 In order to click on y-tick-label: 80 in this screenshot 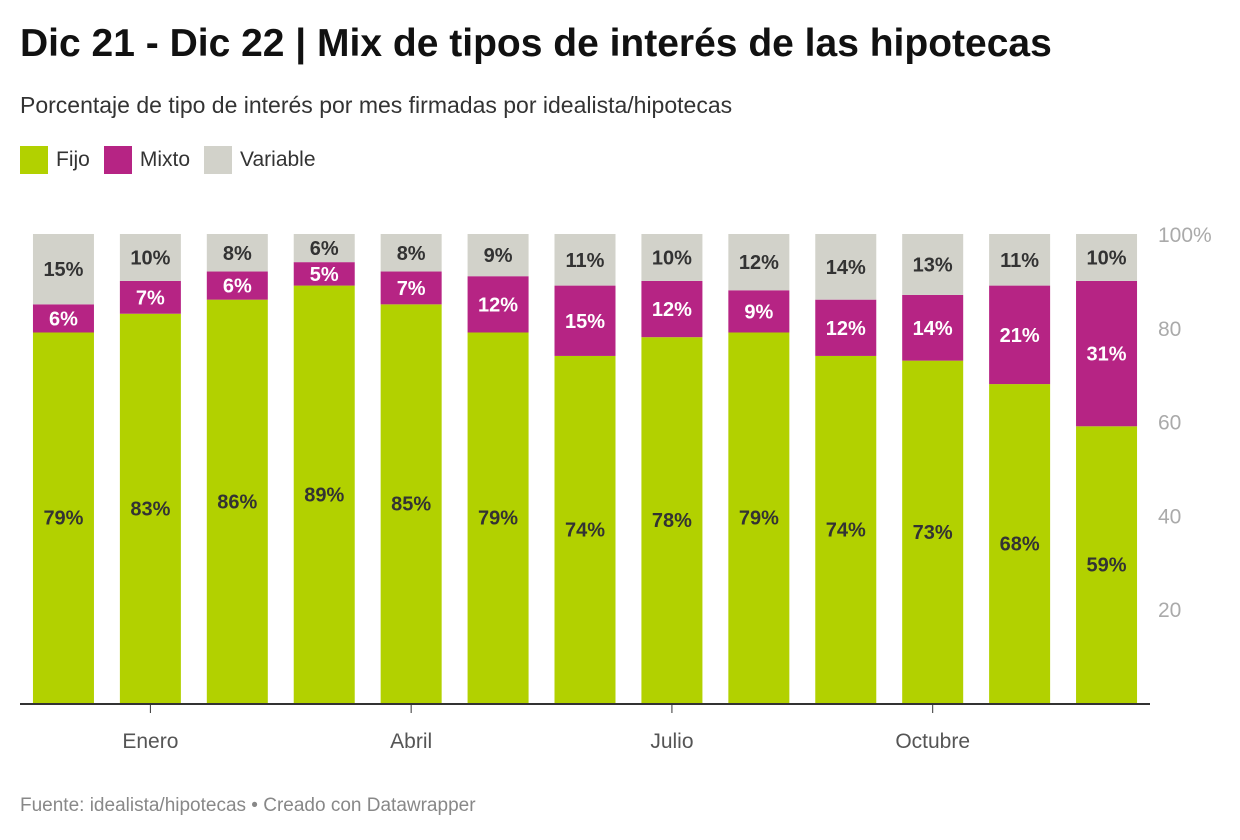, I will do `click(1169, 329)`.